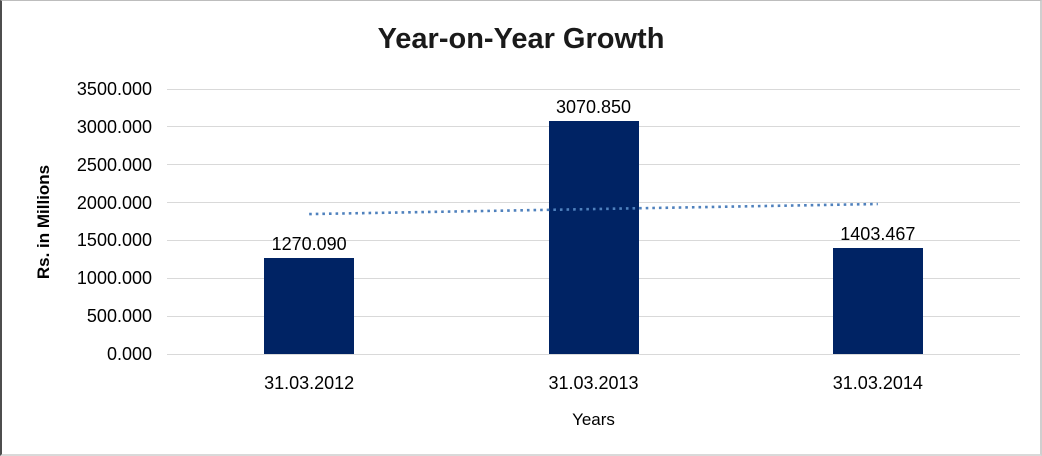 The image size is (1042, 456). Describe the element at coordinates (114, 278) in the screenshot. I see `y-tick-label: 1000.000` at that location.